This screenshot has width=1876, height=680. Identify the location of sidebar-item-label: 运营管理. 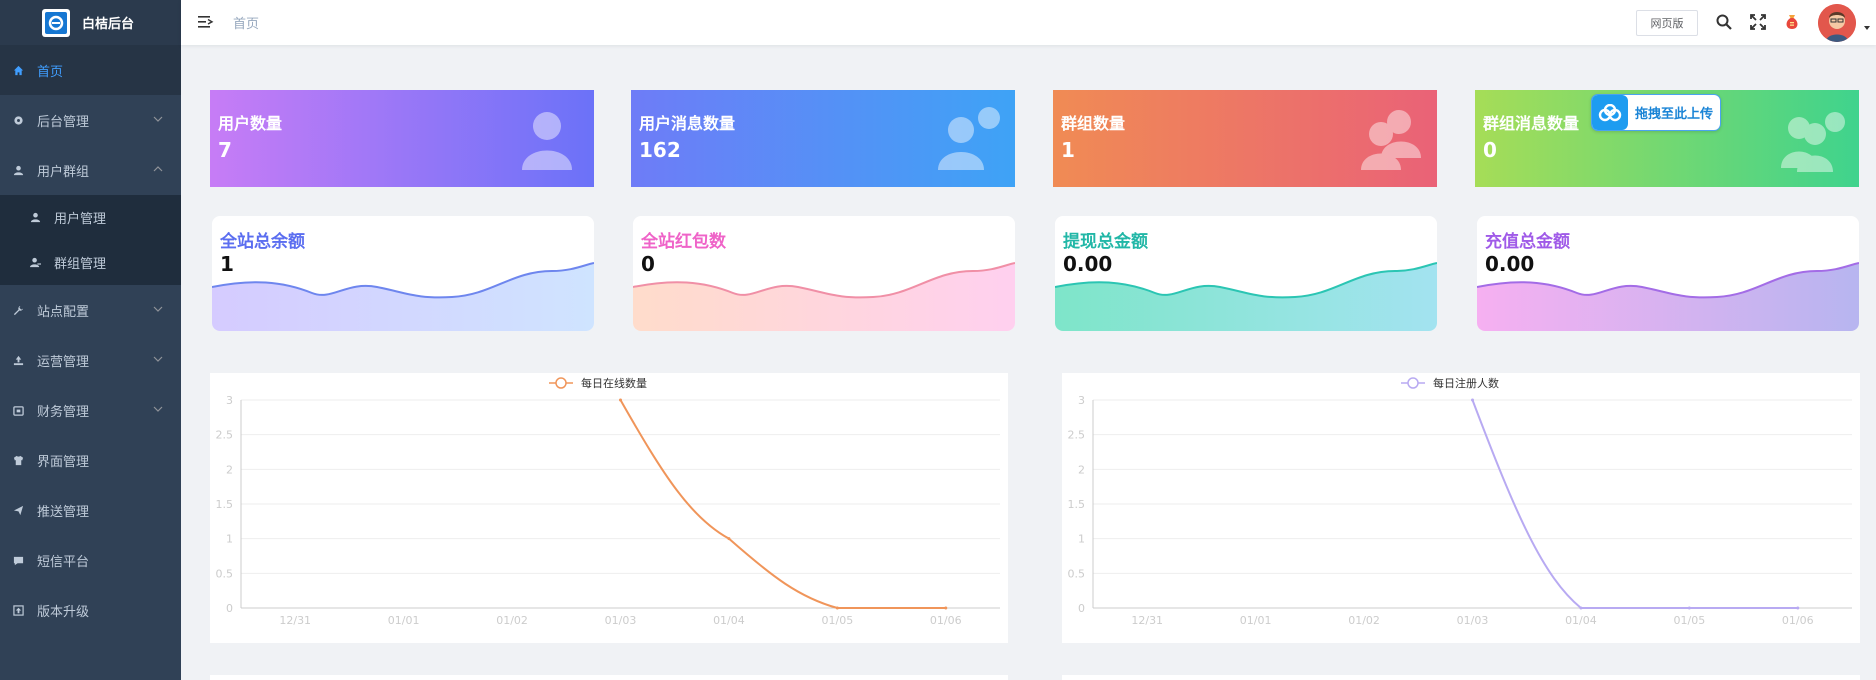
(63, 362).